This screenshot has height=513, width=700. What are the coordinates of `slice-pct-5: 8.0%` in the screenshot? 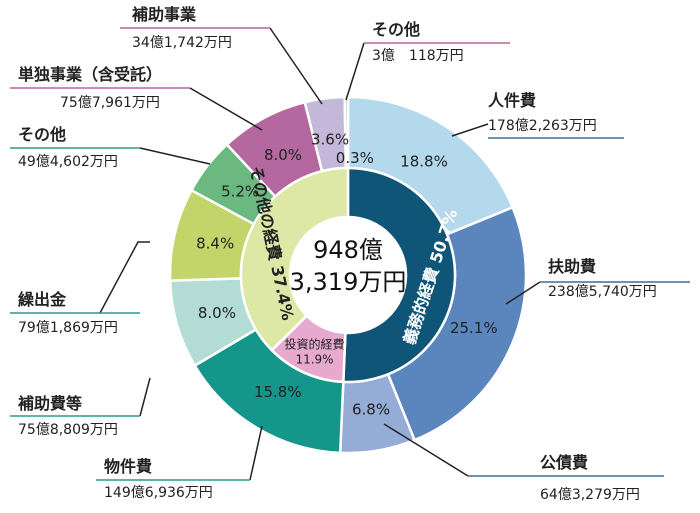 It's located at (217, 313).